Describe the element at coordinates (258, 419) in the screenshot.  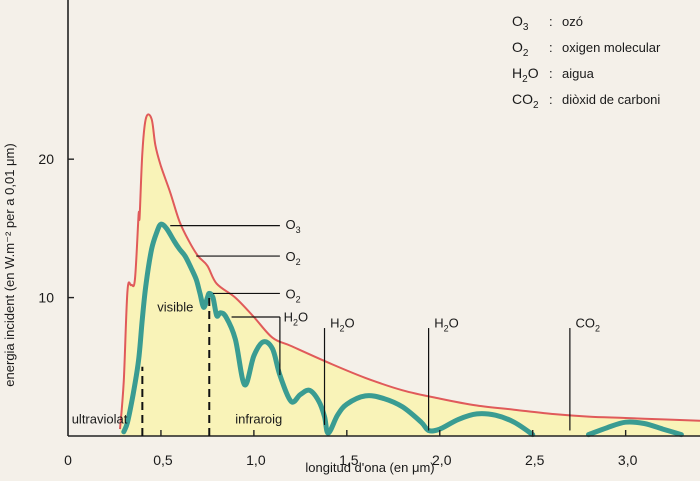
I see `infrared-region-label: infraroig` at that location.